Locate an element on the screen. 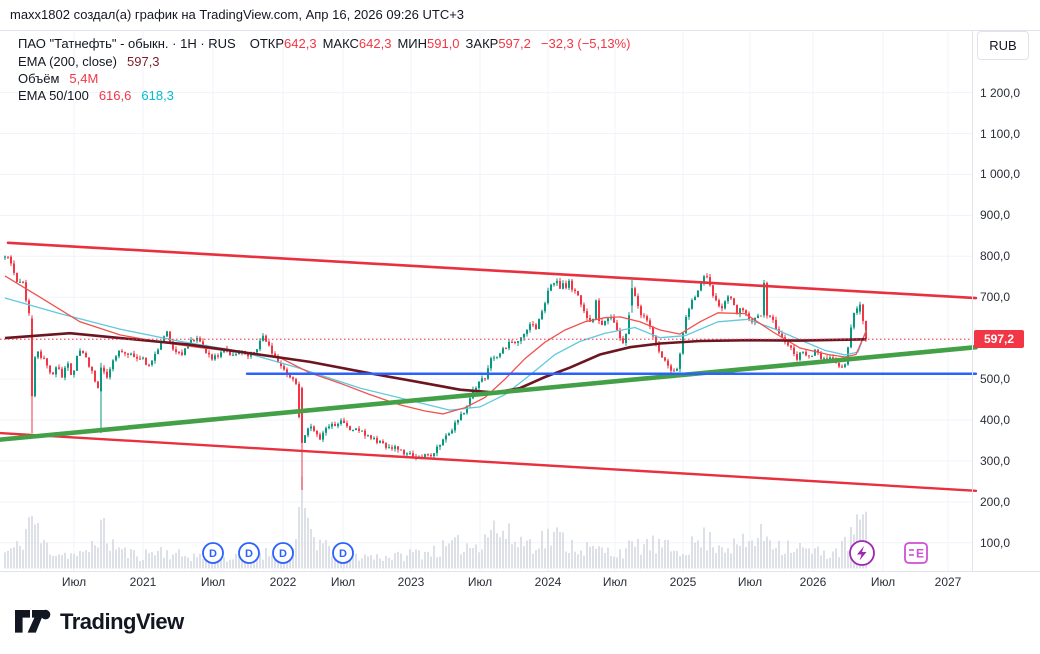  time-tick-label: 2022 is located at coordinates (283, 582).